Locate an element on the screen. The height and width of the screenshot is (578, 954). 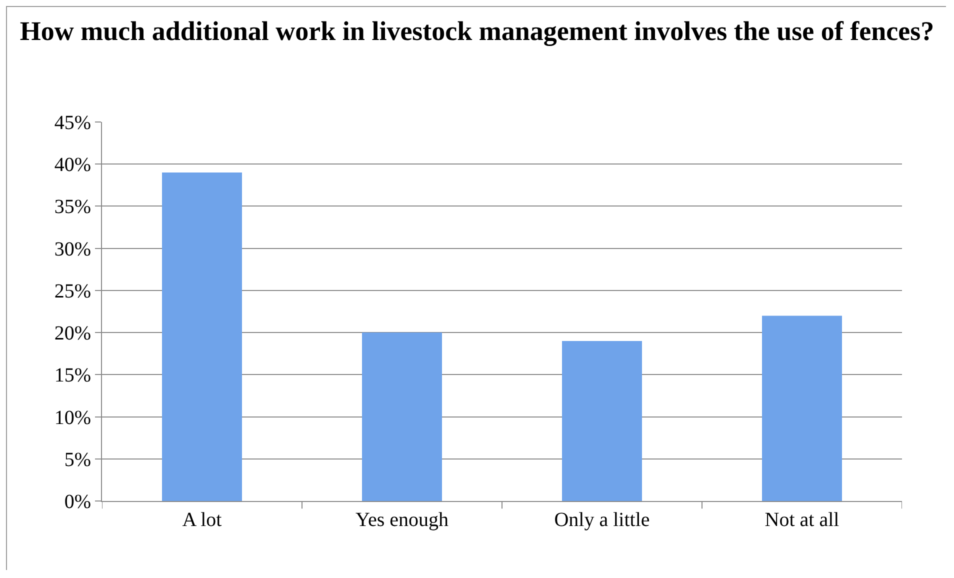
y-tick-label: 30% is located at coordinates (72, 249).